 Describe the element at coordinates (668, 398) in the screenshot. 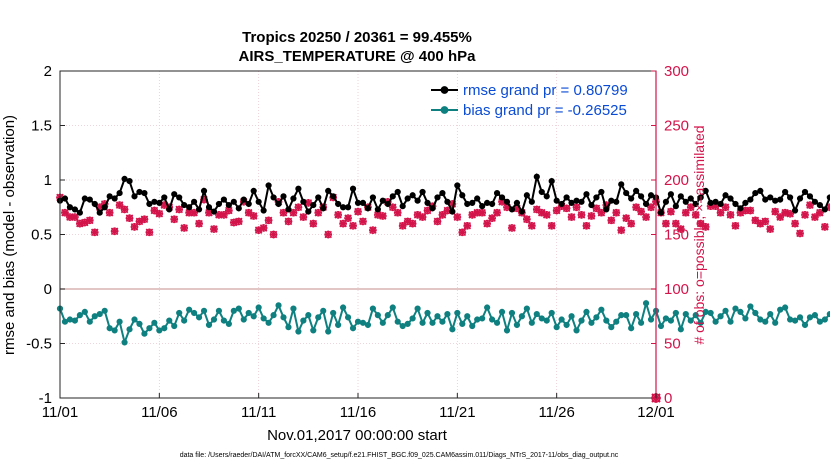

I see `y-tick-label-right: 0` at that location.